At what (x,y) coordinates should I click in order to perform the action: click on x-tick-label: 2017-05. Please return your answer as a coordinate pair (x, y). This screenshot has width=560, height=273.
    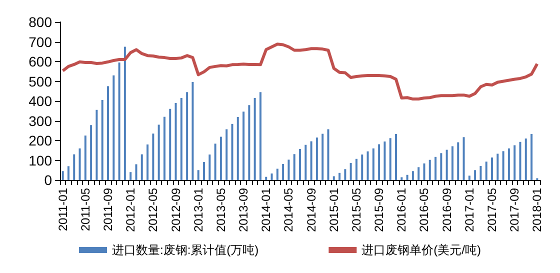
    Looking at the image, I should click on (492, 210).